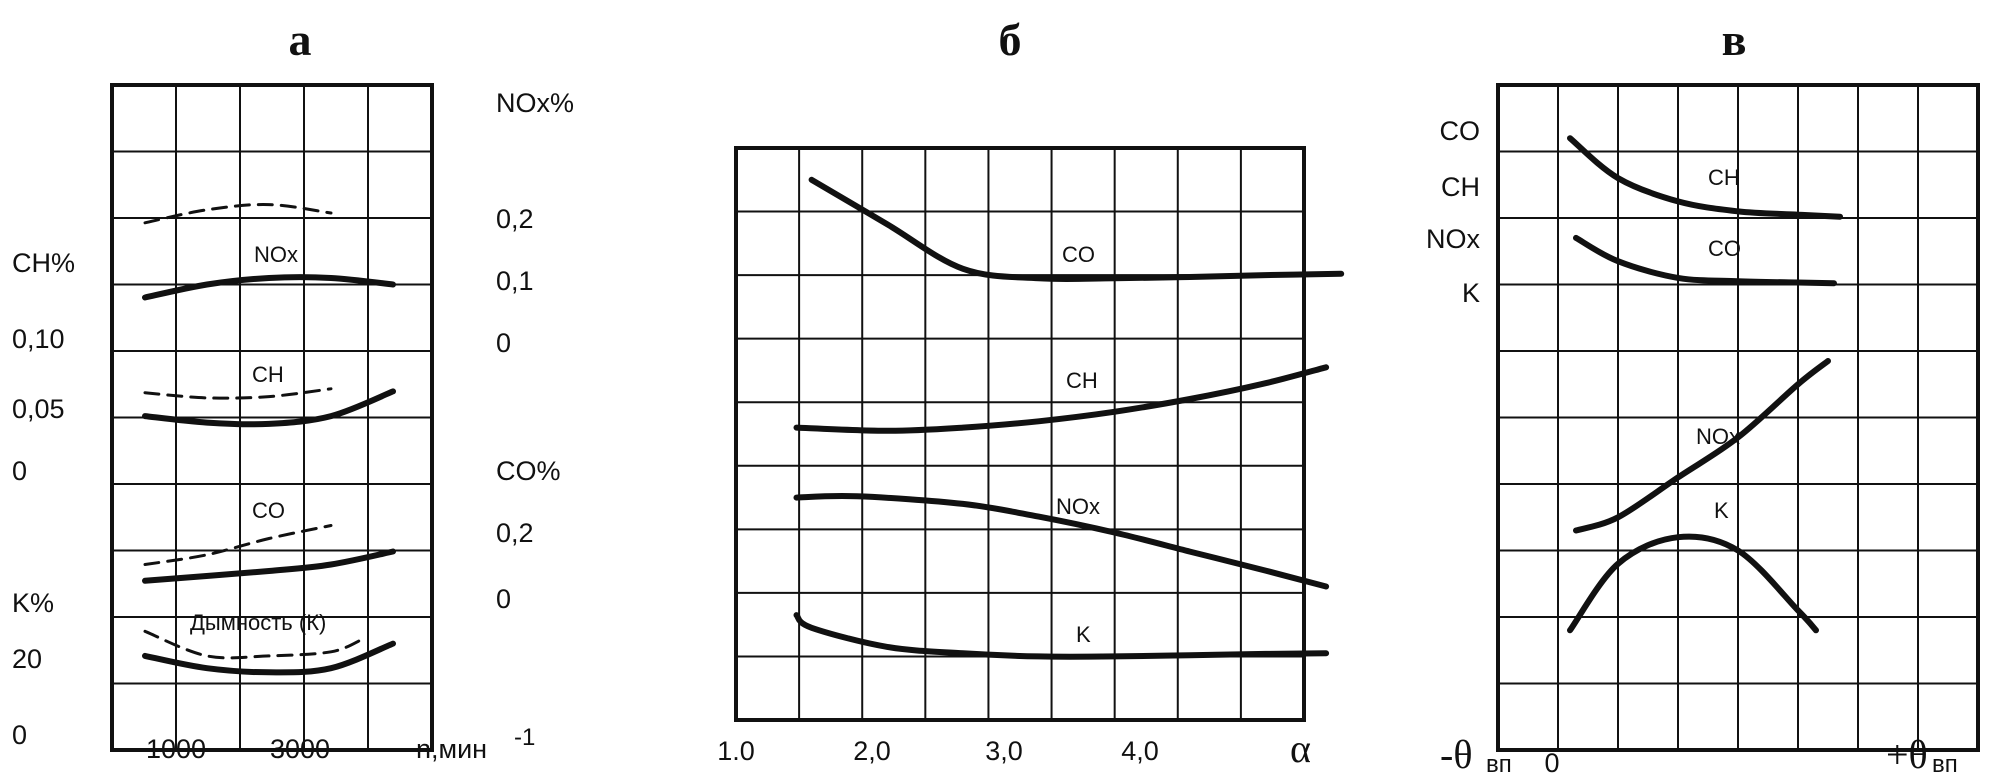 The image size is (2016, 780). I want to click on panel-c-series-label: NOx, so click(1718, 436).